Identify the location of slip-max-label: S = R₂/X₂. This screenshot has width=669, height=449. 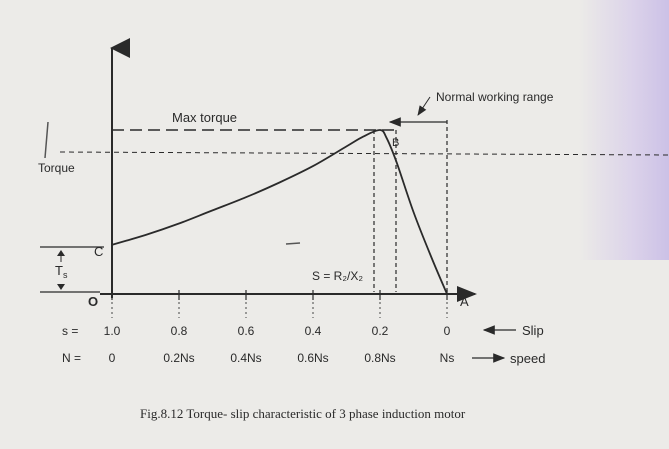
(337, 276).